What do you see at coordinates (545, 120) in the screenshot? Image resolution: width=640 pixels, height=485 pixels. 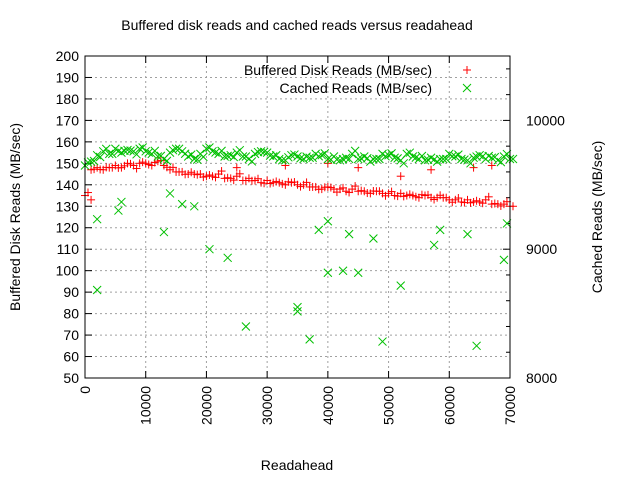 I see `y2-tick-label: 10000` at bounding box center [545, 120].